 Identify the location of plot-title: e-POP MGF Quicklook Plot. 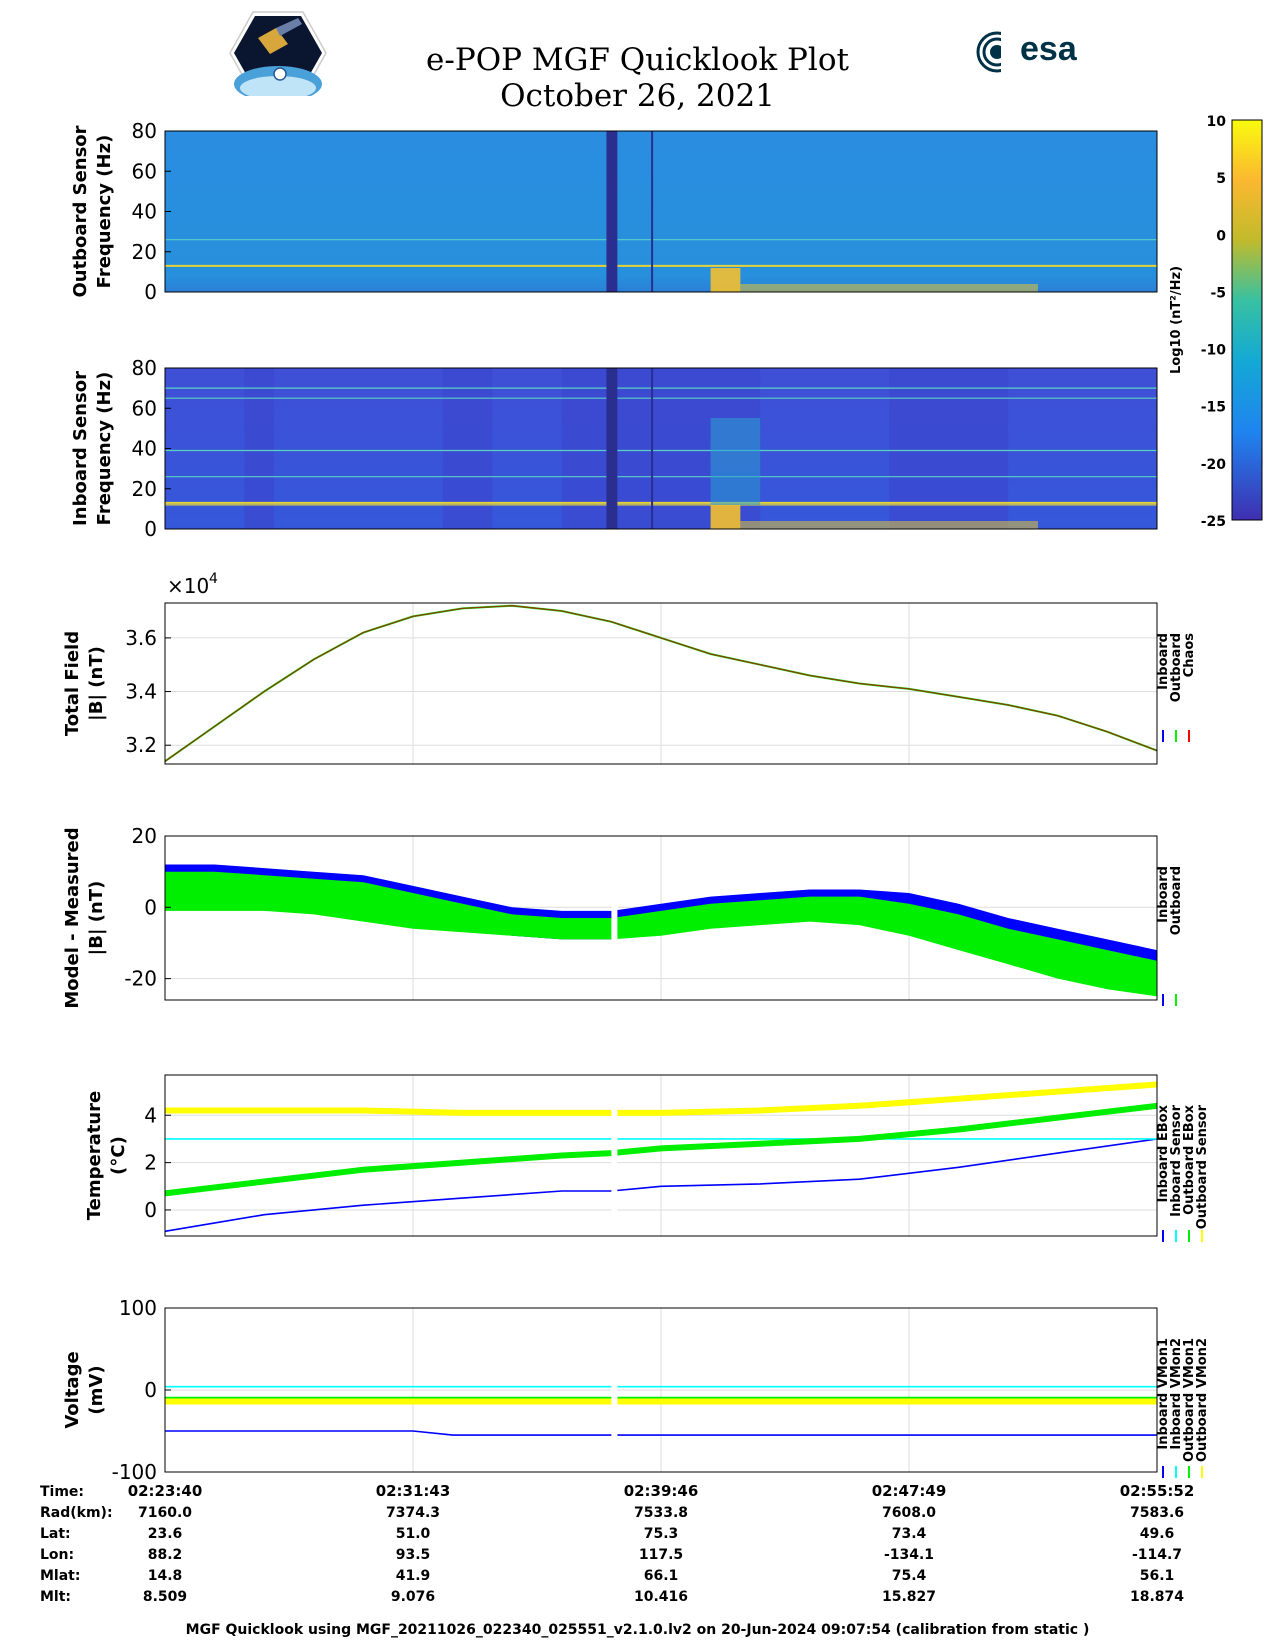
(637, 60).